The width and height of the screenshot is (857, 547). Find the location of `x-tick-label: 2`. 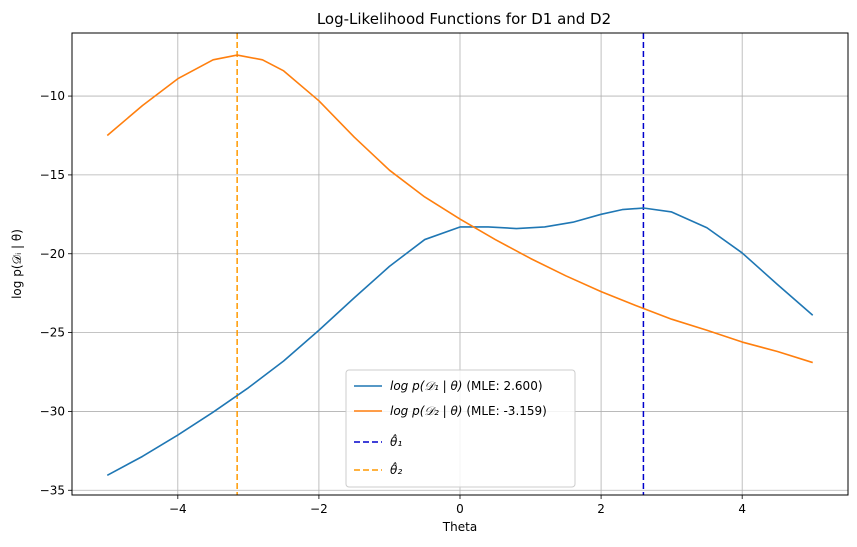

x-tick-label: 2 is located at coordinates (601, 509).